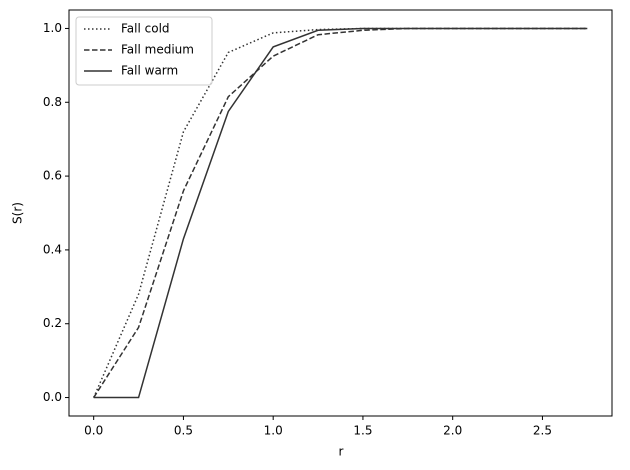 The height and width of the screenshot is (470, 630). I want to click on y-tick-label: 1.0, so click(52, 28).